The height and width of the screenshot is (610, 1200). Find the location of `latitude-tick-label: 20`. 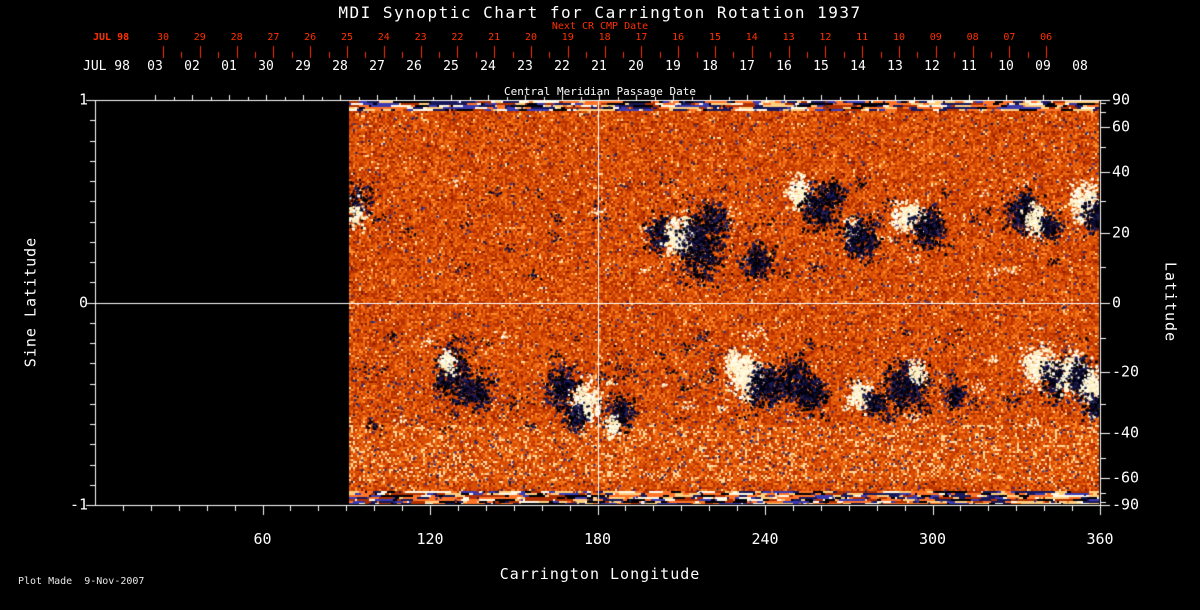

latitude-tick-label: 20 is located at coordinates (1121, 232).